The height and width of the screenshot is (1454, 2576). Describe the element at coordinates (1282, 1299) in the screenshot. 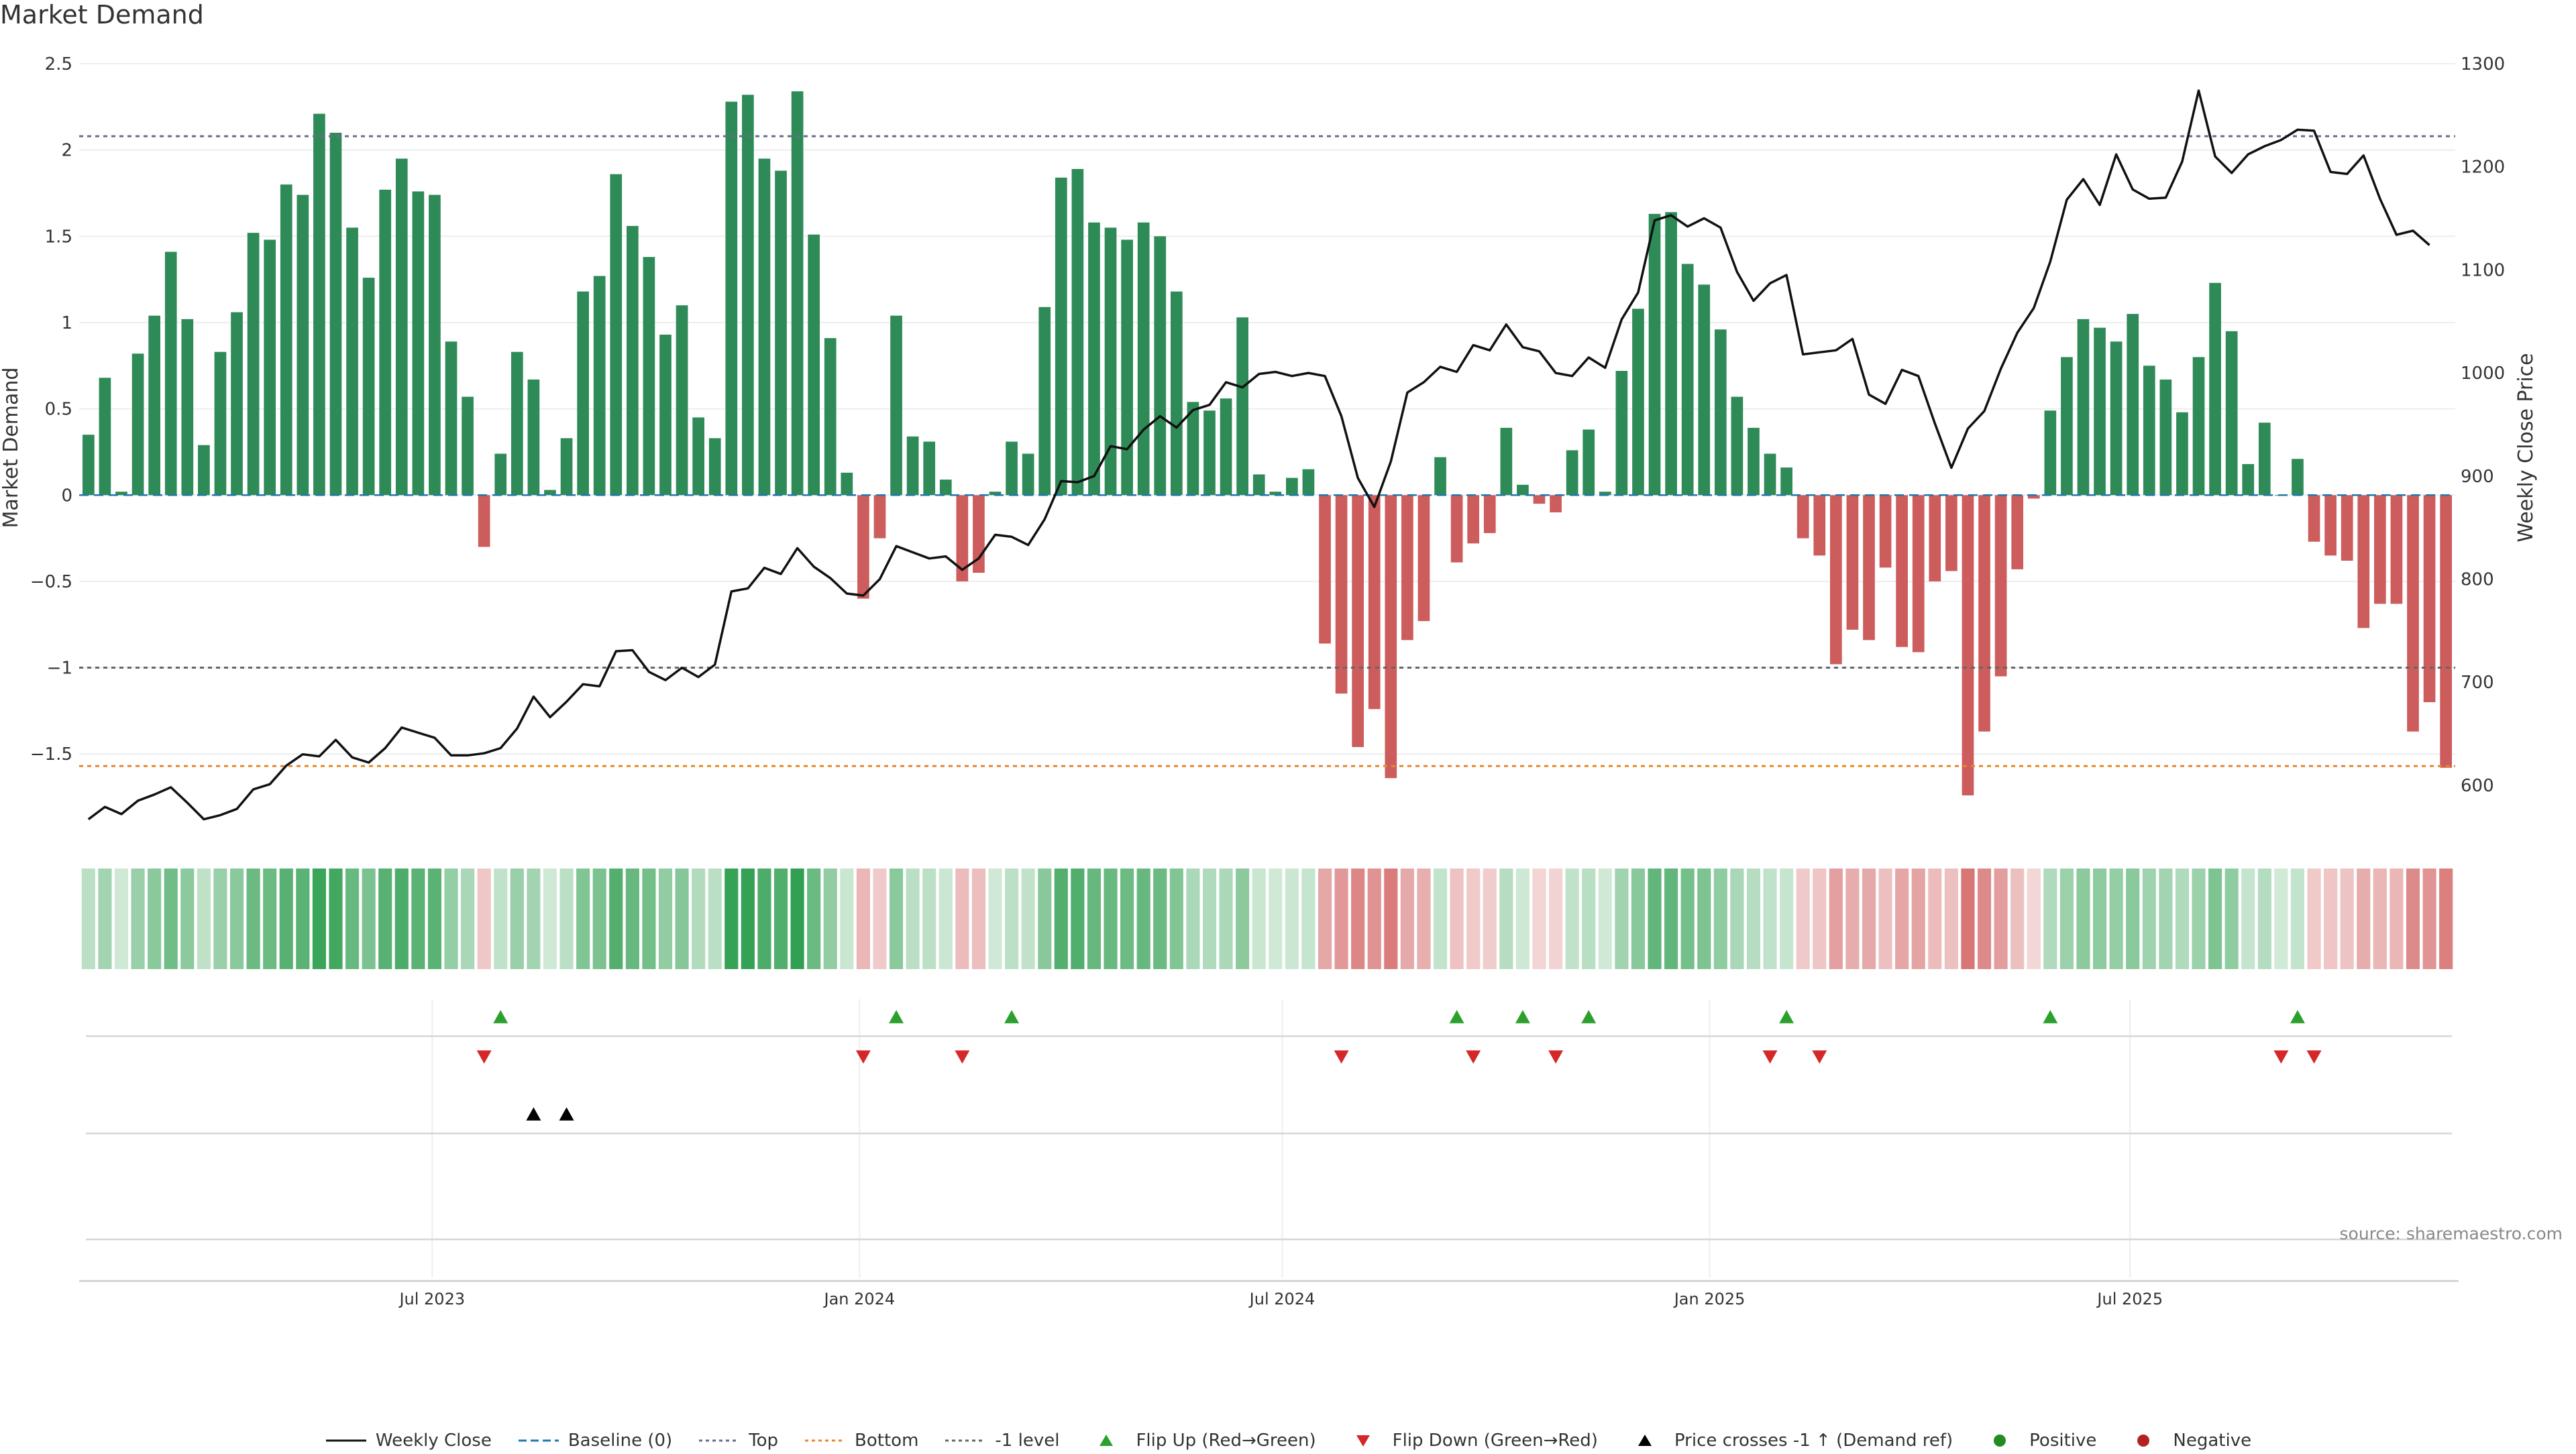

I see `x-tick-label: Jul 2024` at that location.